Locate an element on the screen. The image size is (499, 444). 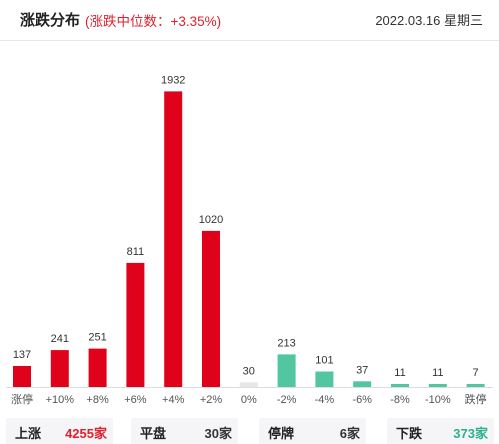
x-tick-label: +8% is located at coordinates (97, 400).